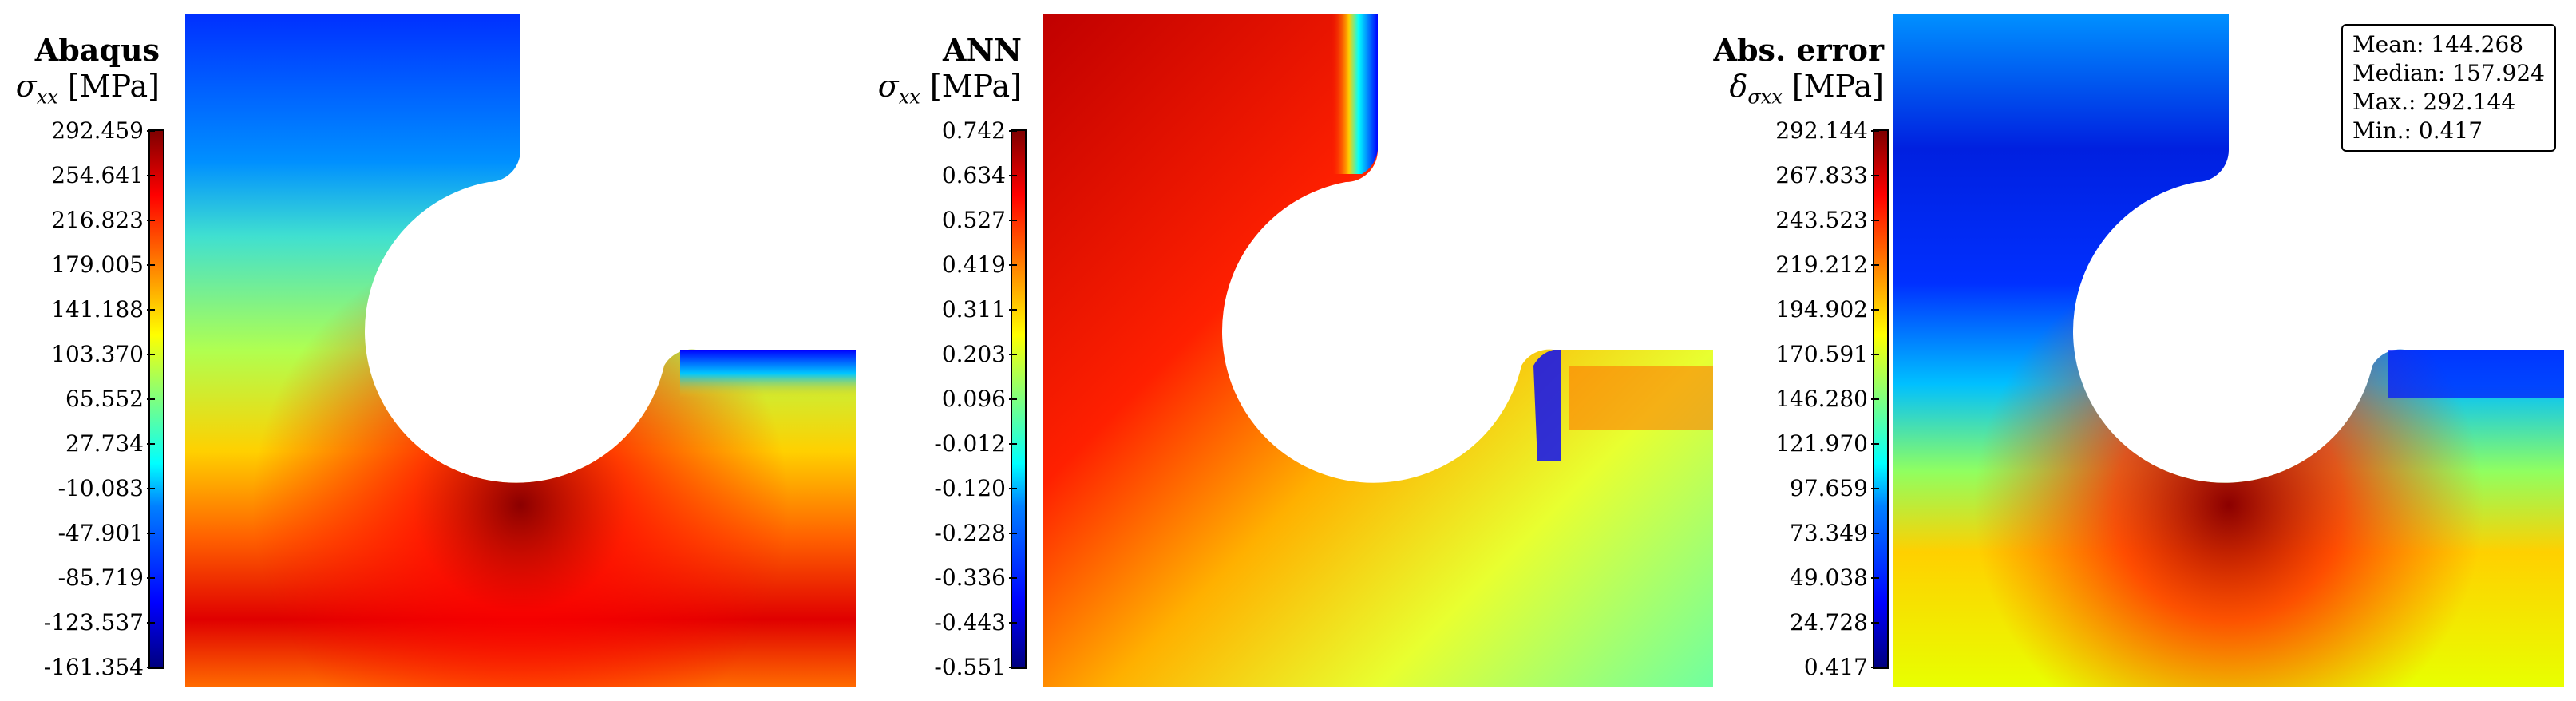 Image resolution: width=2576 pixels, height=701 pixels. I want to click on colorbar-title: Abs. error, so click(1799, 50).